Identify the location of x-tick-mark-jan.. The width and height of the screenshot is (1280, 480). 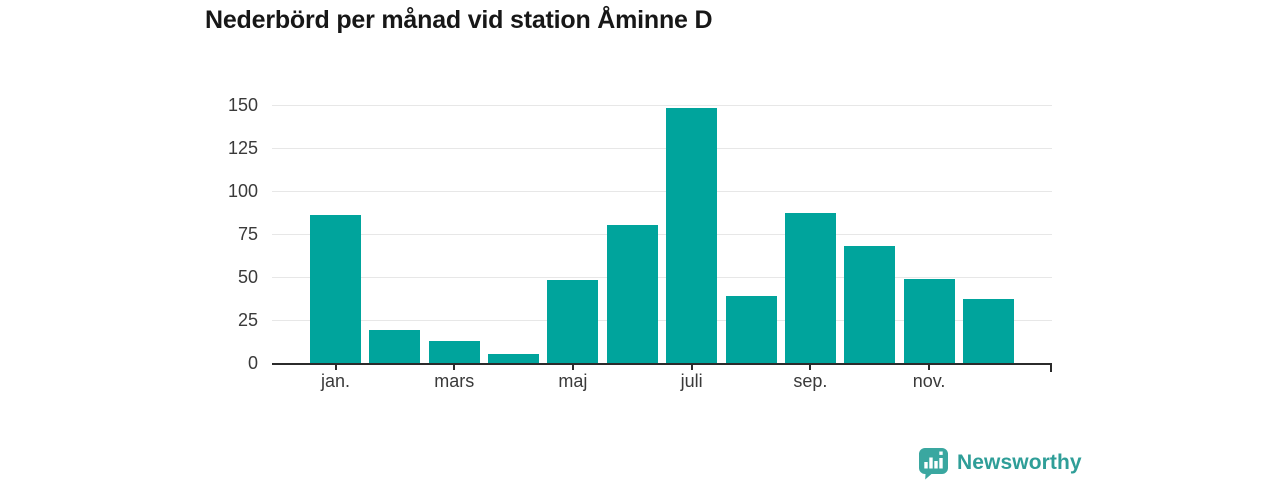
(335, 366).